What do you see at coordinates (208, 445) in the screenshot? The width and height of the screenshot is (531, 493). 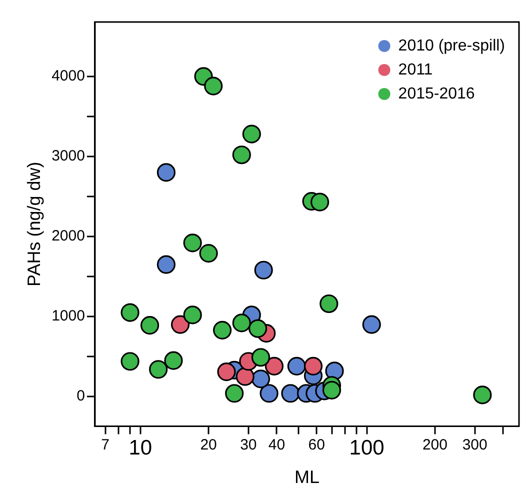 I see `x-tick-label: 20` at bounding box center [208, 445].